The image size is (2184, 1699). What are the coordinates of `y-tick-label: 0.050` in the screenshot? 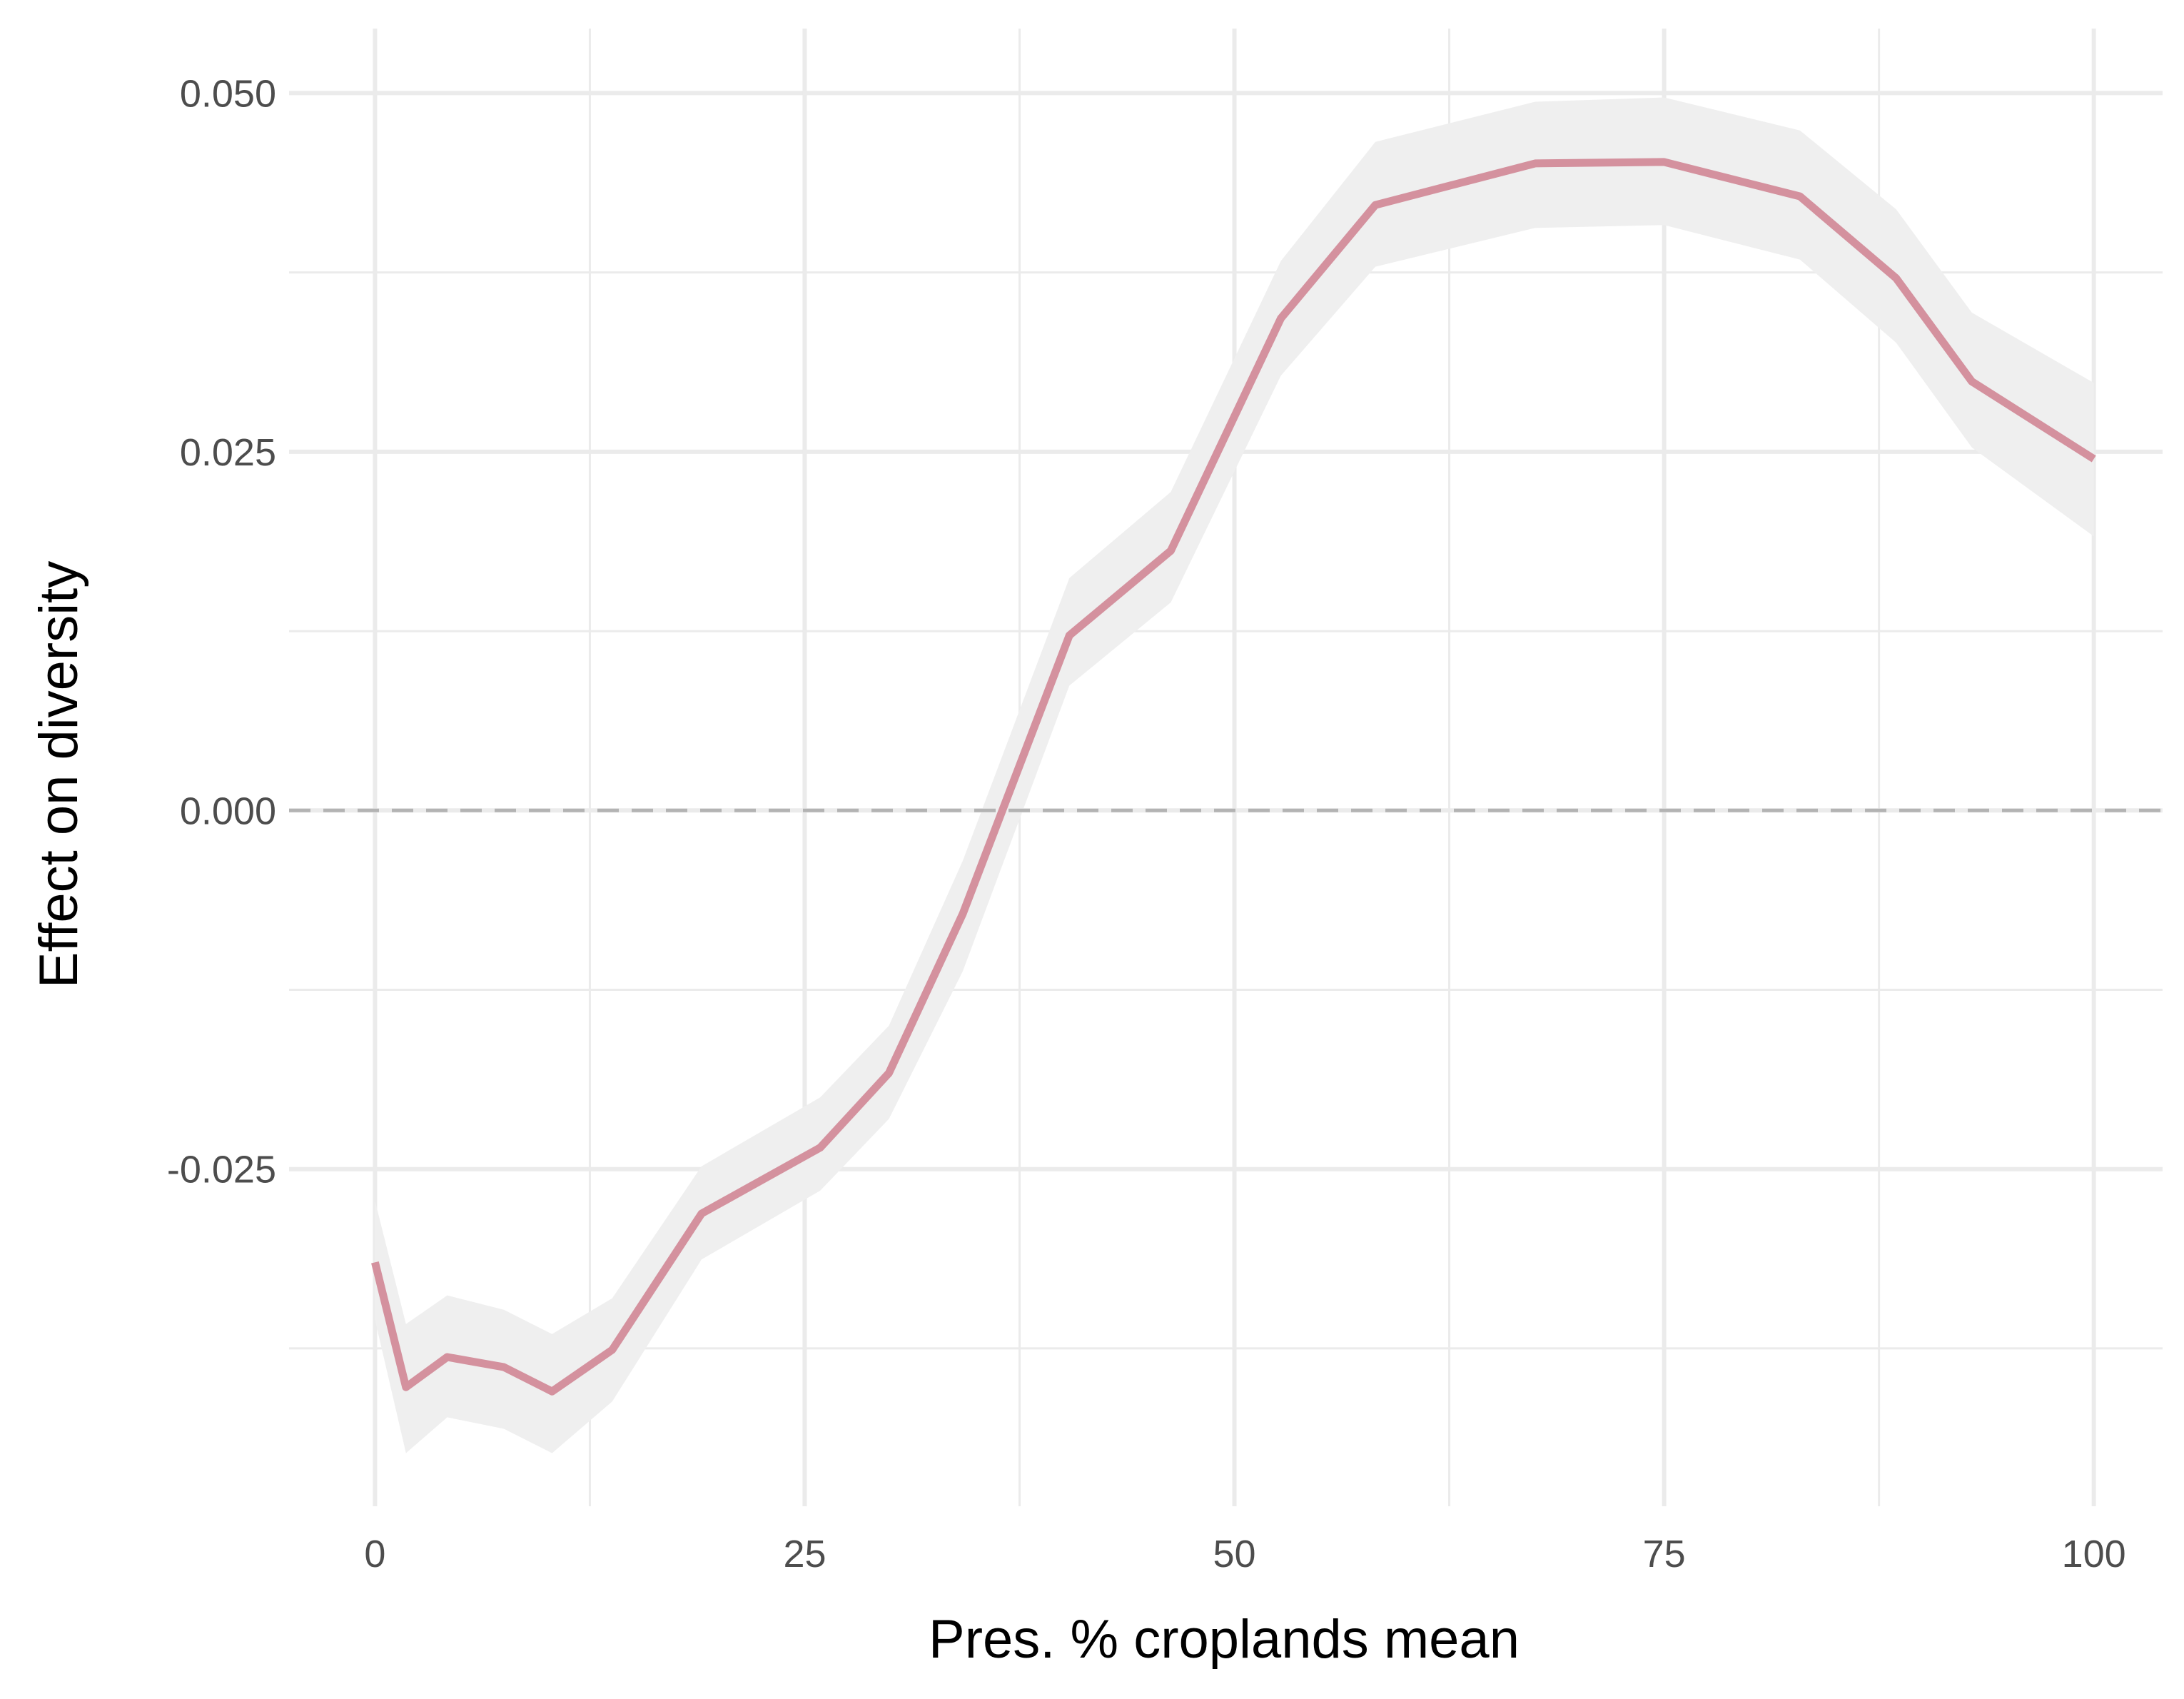 It's located at (228, 94).